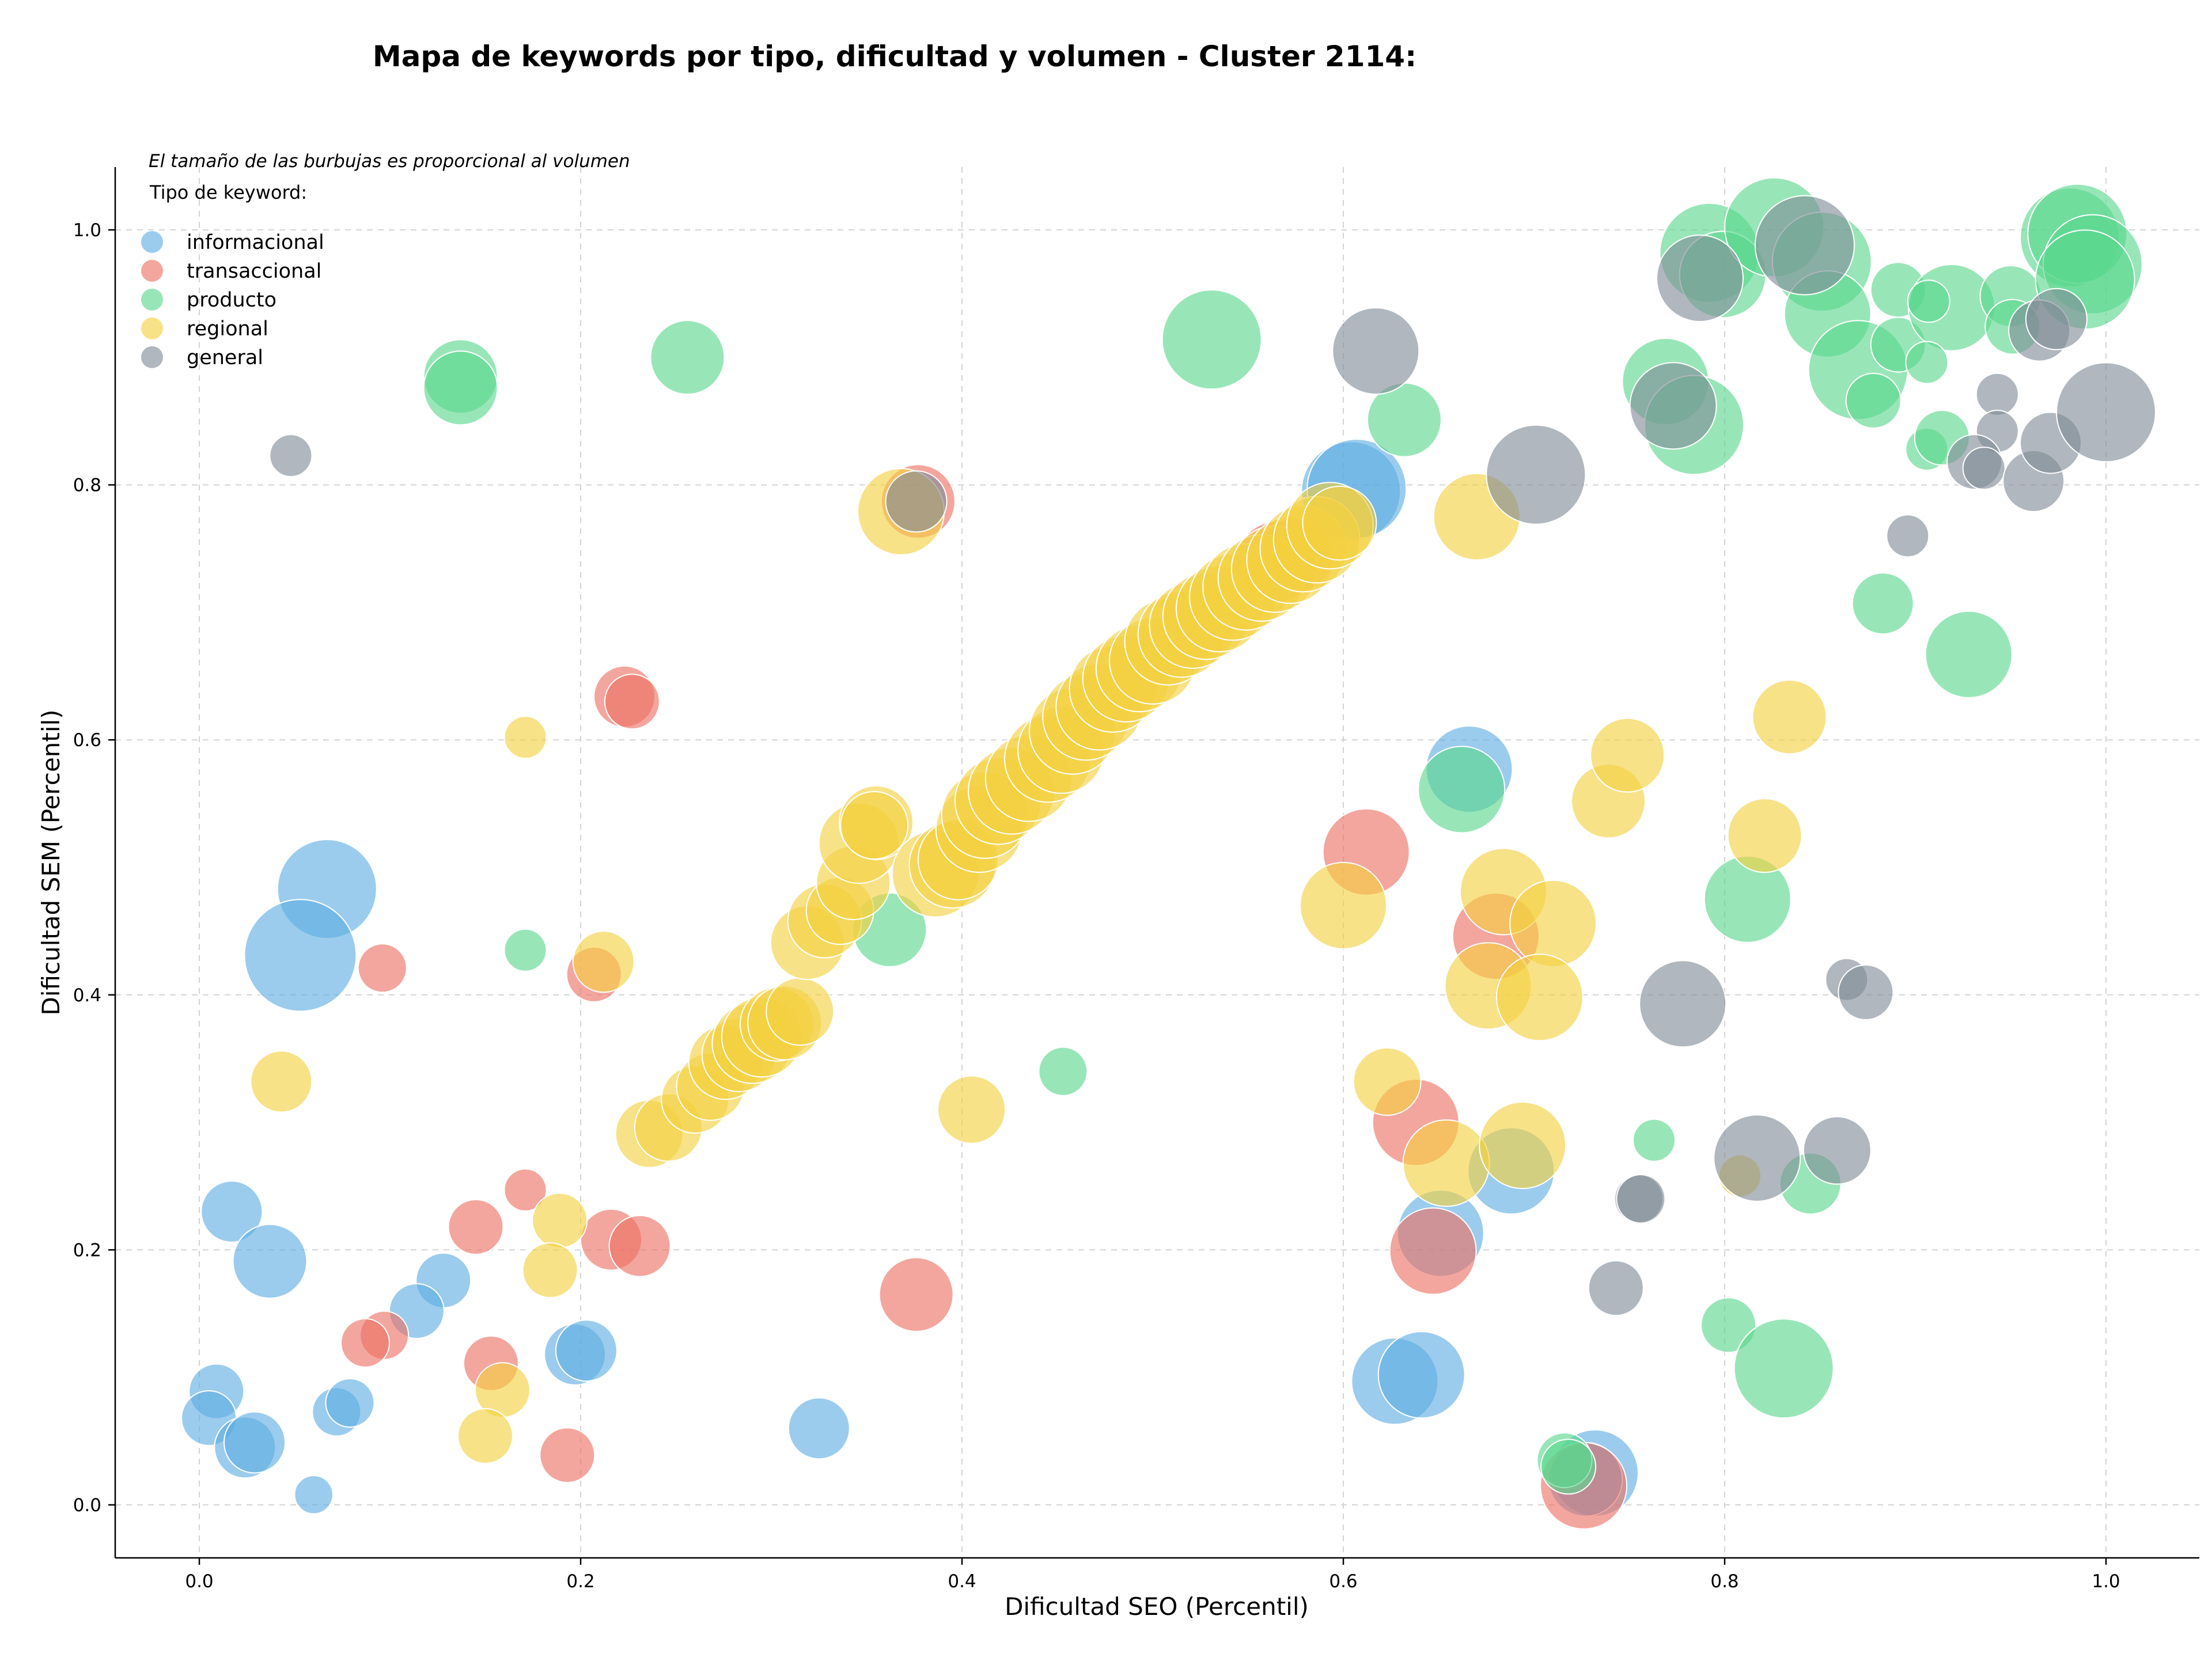 This screenshot has height=1661, width=2212. Describe the element at coordinates (228, 192) in the screenshot. I see `legend-title: Tipo de keyword:` at that location.